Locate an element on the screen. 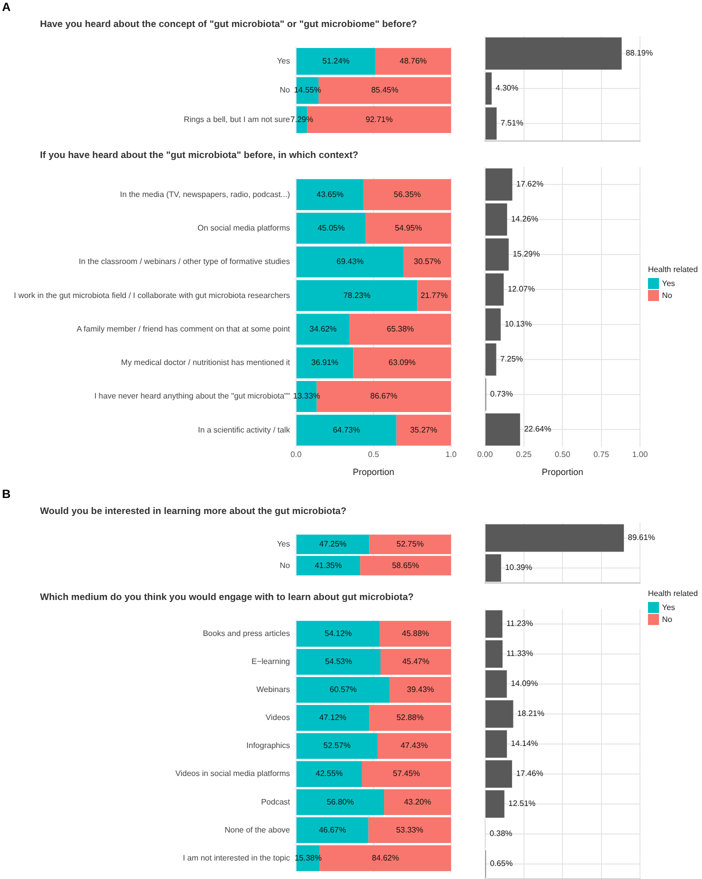 The width and height of the screenshot is (702, 879). data-label: 12.07% is located at coordinates (521, 289).